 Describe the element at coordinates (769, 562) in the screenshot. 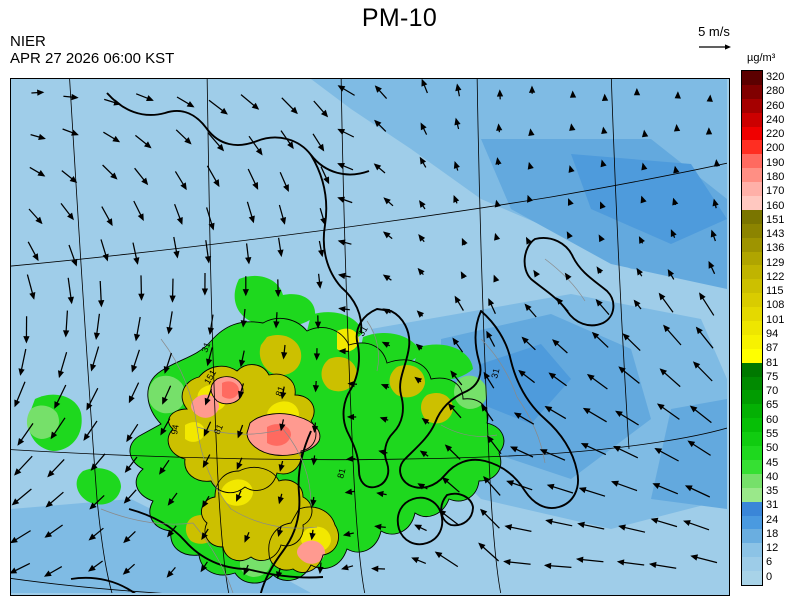

I see `colorbar-tick-label: 6` at that location.